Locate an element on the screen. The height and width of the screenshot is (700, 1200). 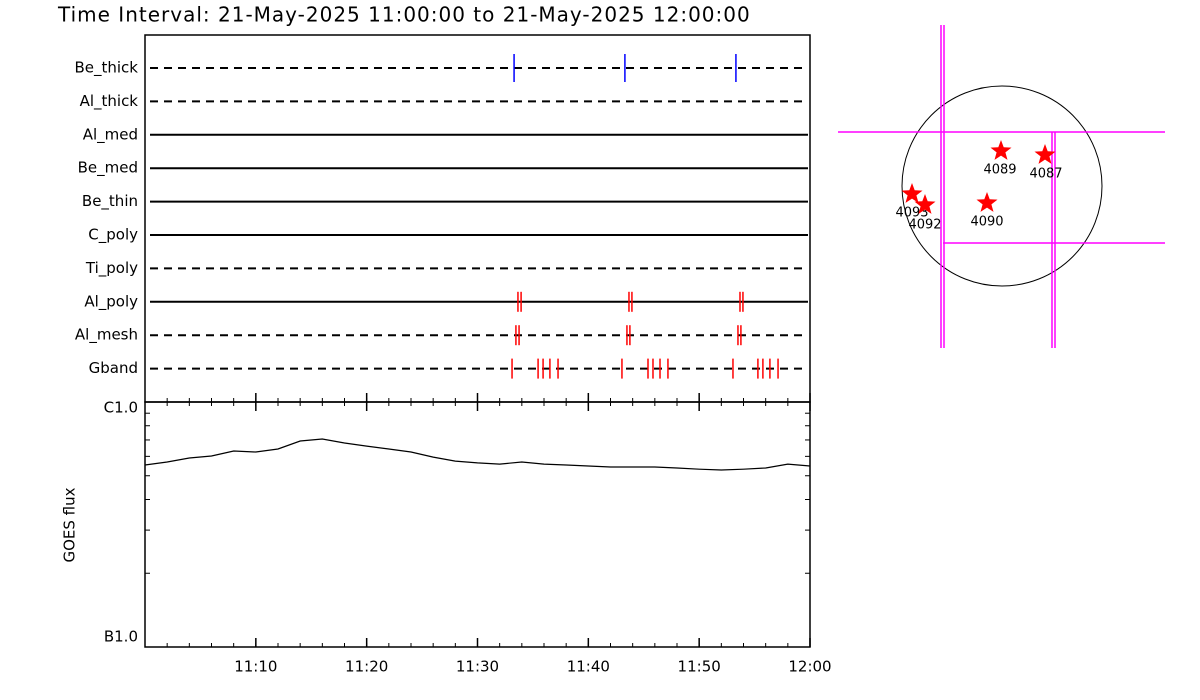
y-axis-label: GOES flux is located at coordinates (70, 524).